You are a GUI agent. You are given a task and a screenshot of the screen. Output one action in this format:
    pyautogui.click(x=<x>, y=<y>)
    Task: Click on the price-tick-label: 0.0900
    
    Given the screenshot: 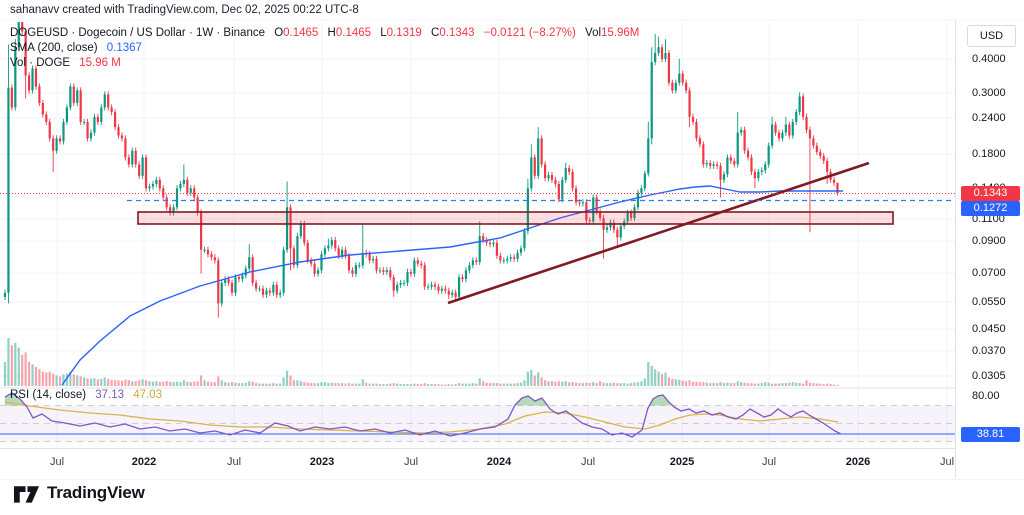 What is the action you would take?
    pyautogui.click(x=989, y=241)
    